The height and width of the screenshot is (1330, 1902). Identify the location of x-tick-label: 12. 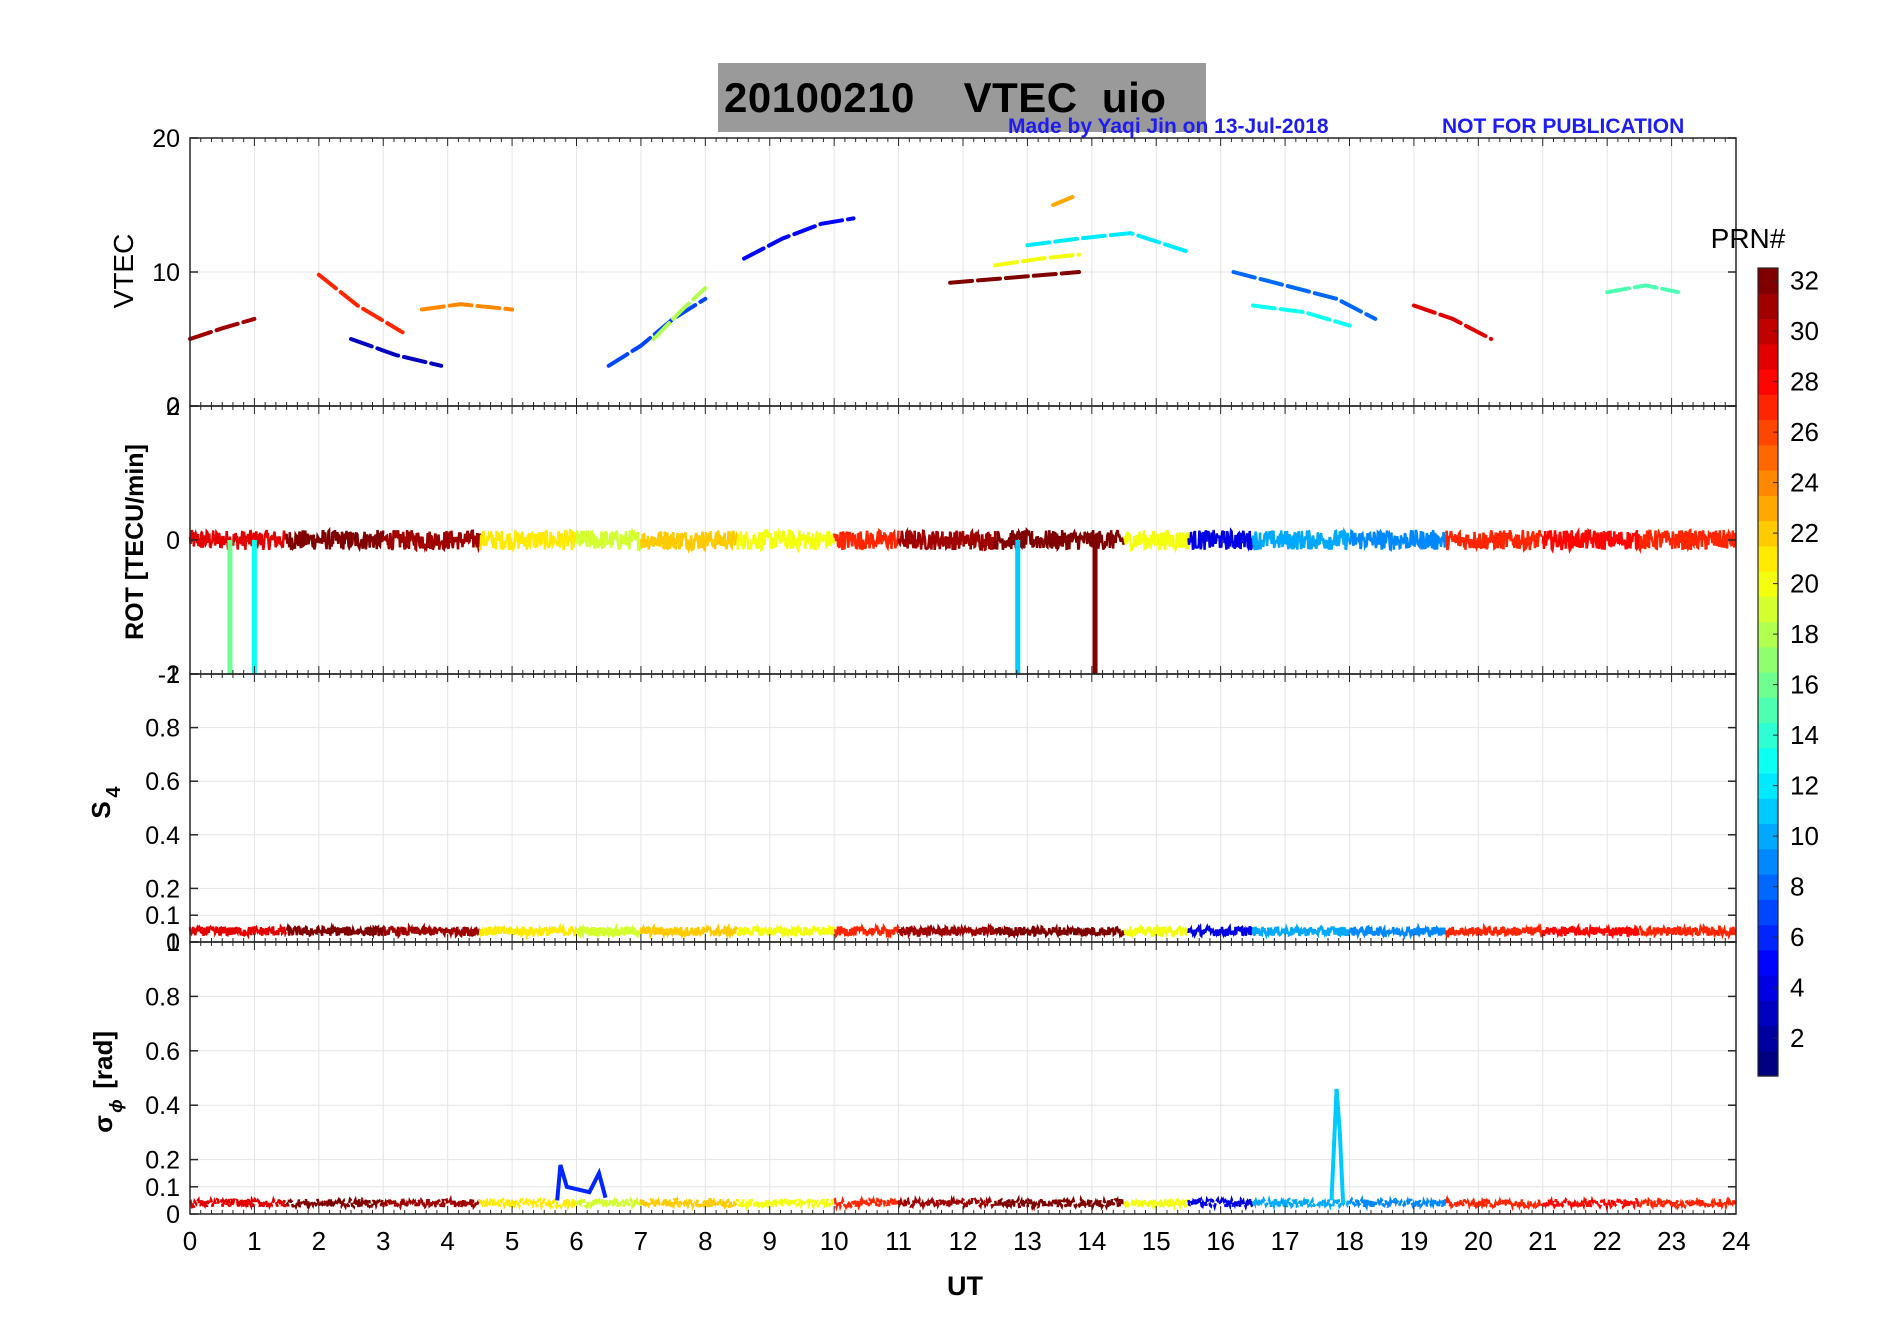
(963, 1241).